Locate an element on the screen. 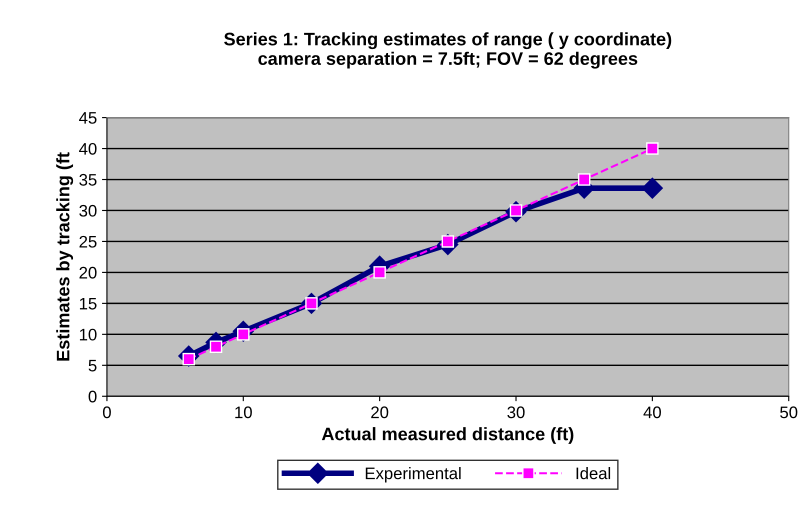 The image size is (804, 518). y-tick-label: 15 is located at coordinates (88, 304).